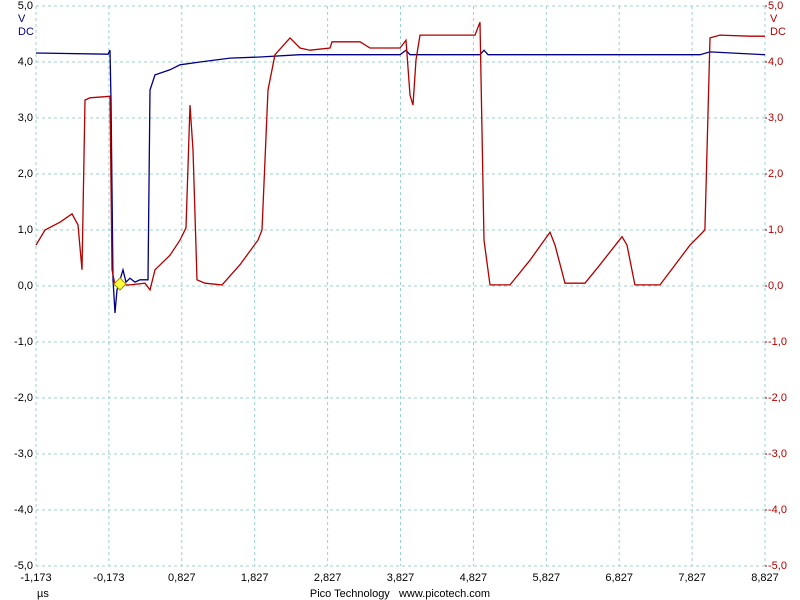  I want to click on x-axis-label: µs, so click(43, 594).